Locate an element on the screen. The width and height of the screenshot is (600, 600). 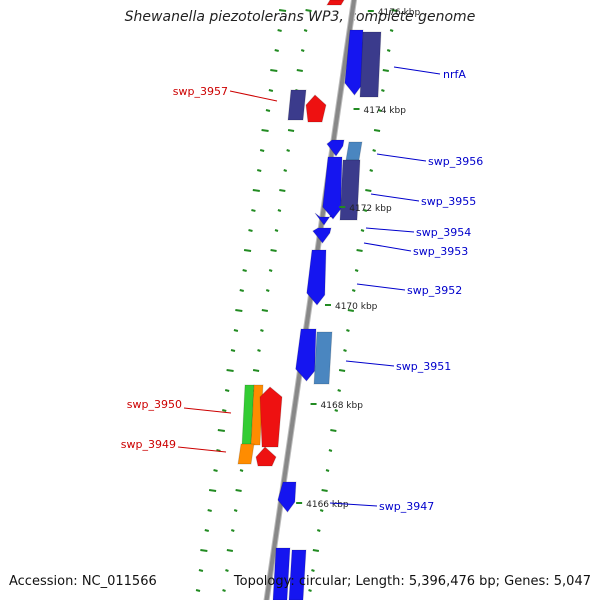
kbp-label: 4168 kbp is located at coordinates (342, 406).